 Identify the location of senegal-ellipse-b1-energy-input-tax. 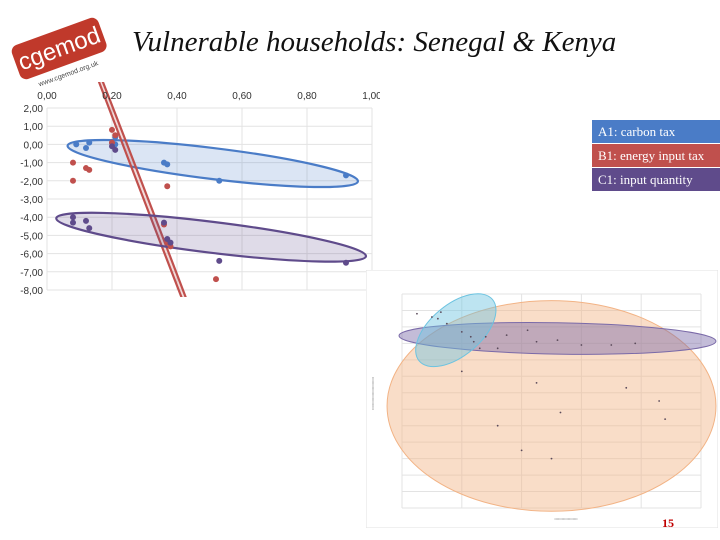
(149, 189).